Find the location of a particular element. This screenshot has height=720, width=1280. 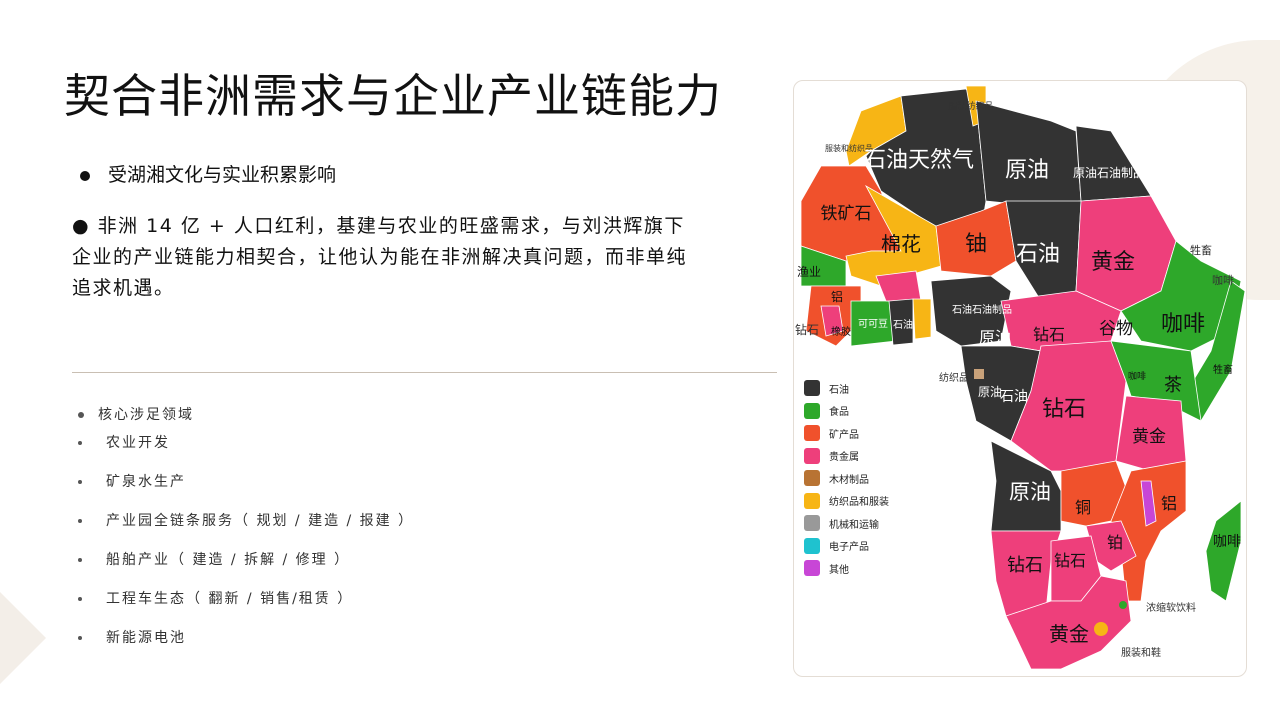

item-text: 产业园全链条服务（ 规划 / 建造 / 报建 ） is located at coordinates (260, 521).